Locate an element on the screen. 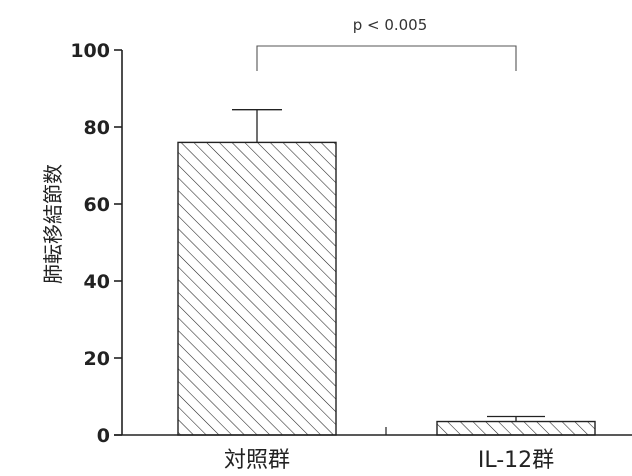 The width and height of the screenshot is (632, 476). significance-label: p < 0.005 is located at coordinates (390, 25).